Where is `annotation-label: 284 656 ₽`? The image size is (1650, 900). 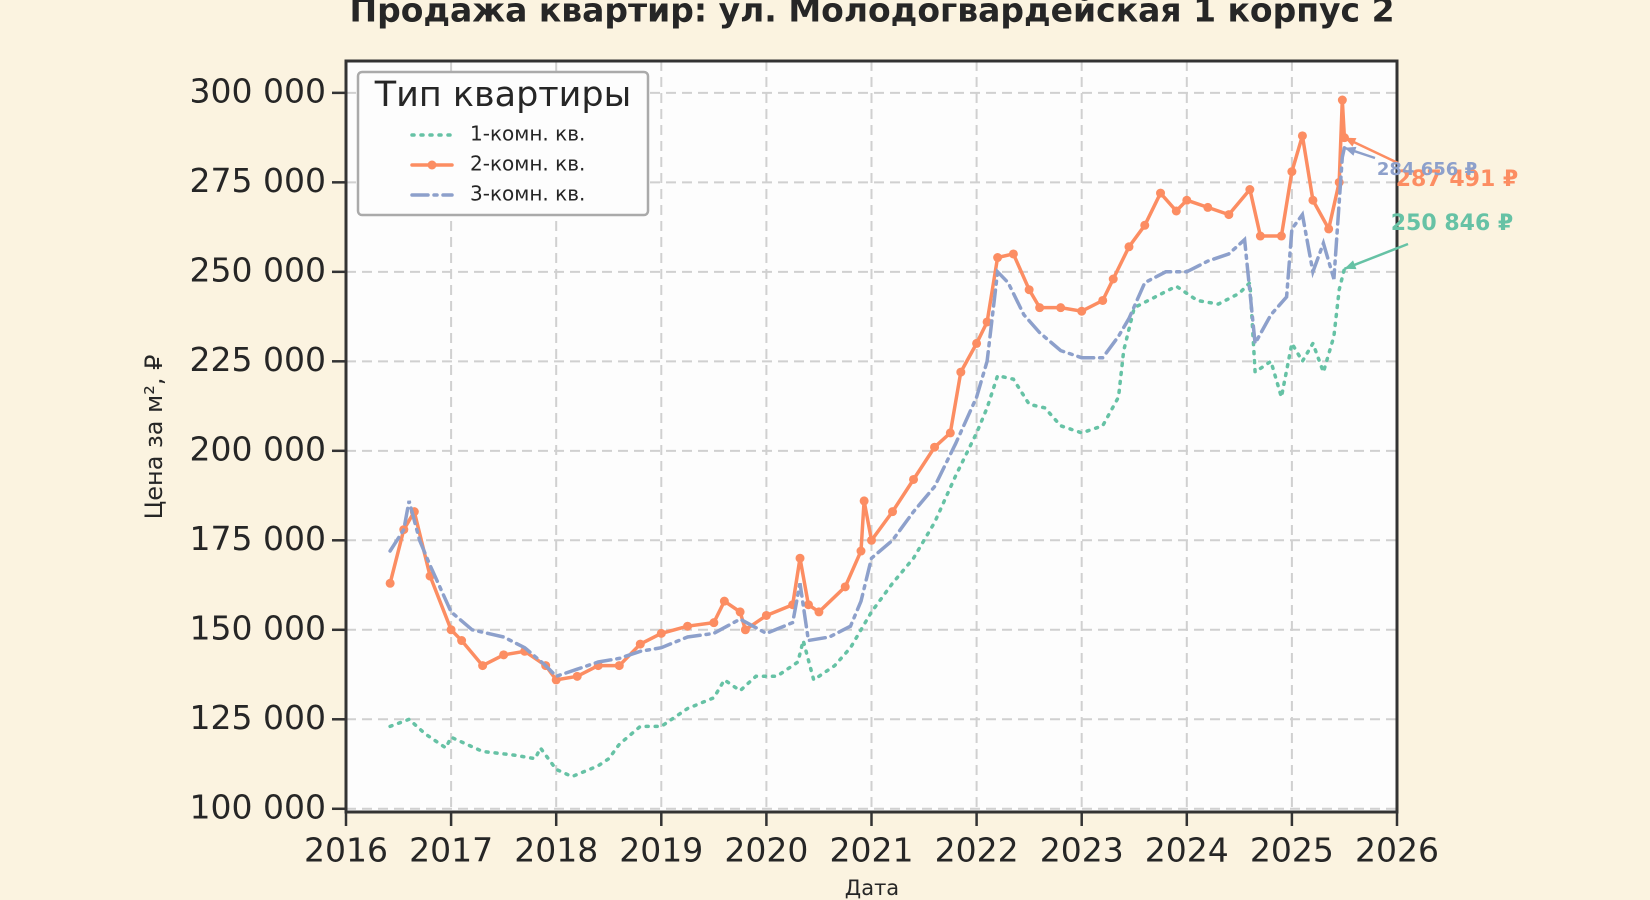 annotation-label: 284 656 ₽ is located at coordinates (1427, 169).